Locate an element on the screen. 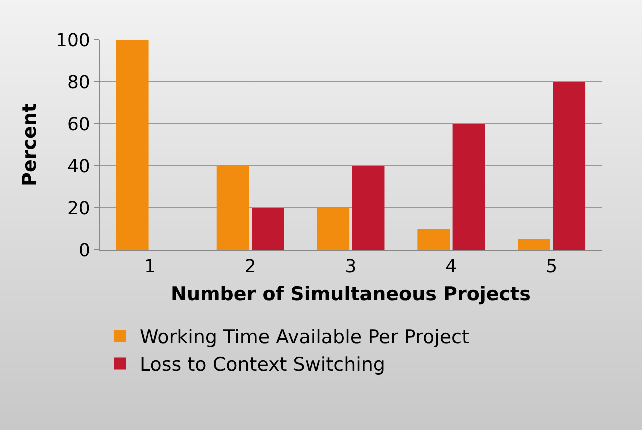  y-tick-label: 60 is located at coordinates (78, 125).